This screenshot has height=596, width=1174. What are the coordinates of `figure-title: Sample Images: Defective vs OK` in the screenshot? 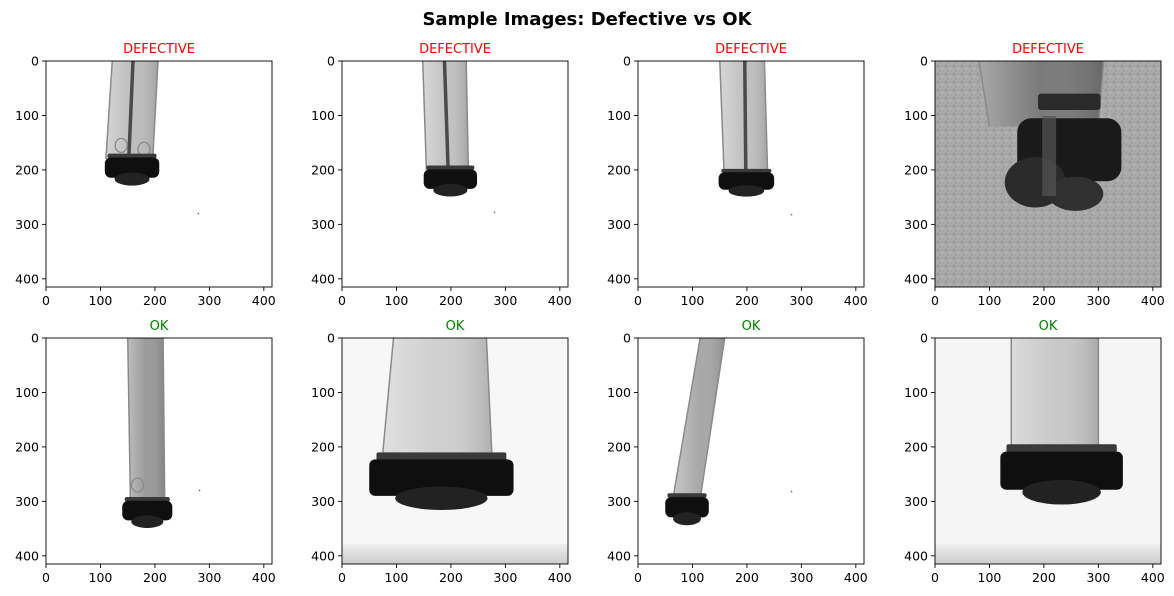 It's located at (587, 19).